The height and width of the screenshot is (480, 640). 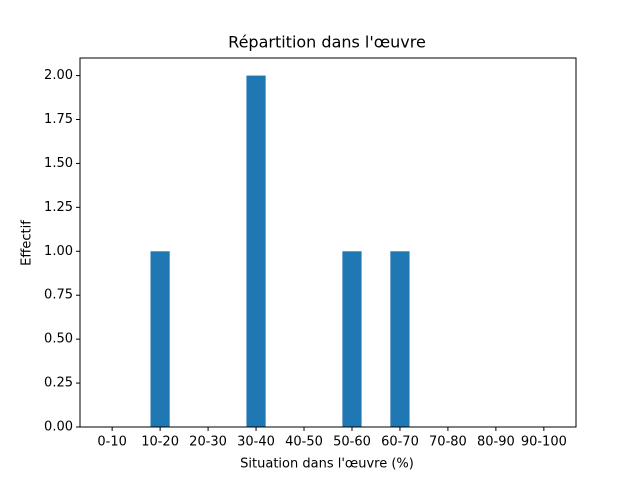 I want to click on x-tick-label: 10-20, so click(x=160, y=442).